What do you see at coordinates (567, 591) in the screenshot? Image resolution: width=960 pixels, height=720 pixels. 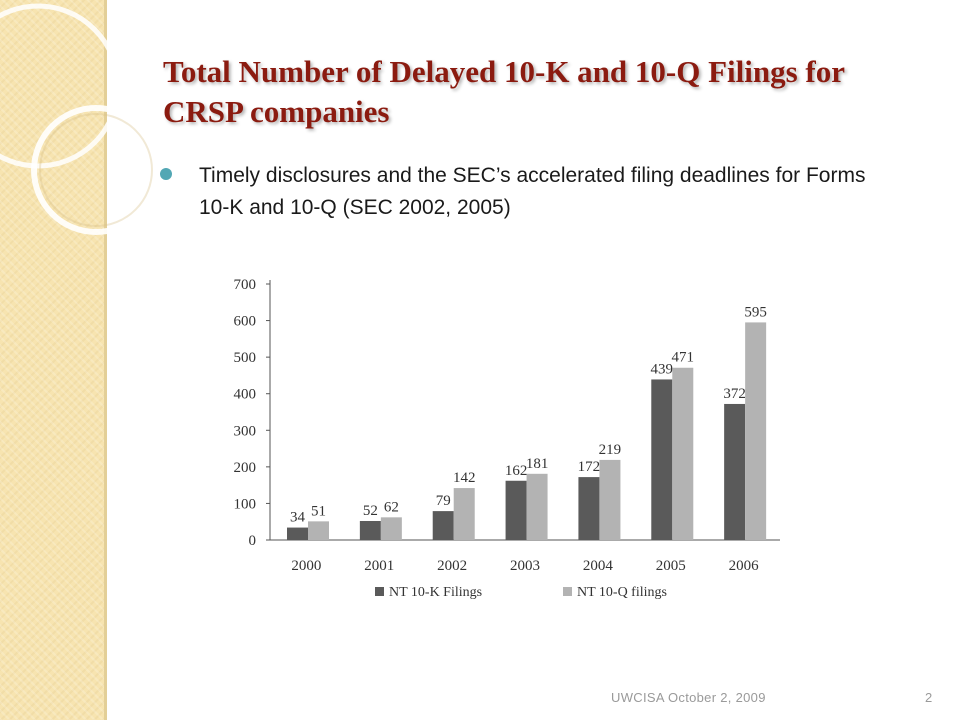 I see `legend-swatch-nt-10q` at bounding box center [567, 591].